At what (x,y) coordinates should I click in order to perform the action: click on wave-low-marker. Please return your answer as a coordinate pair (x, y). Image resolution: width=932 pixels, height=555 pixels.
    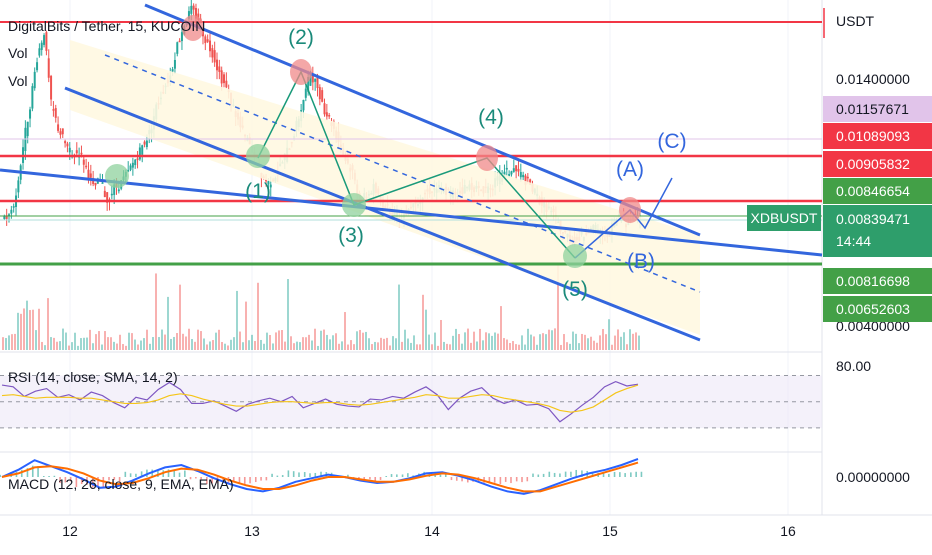
    Looking at the image, I should click on (117, 176).